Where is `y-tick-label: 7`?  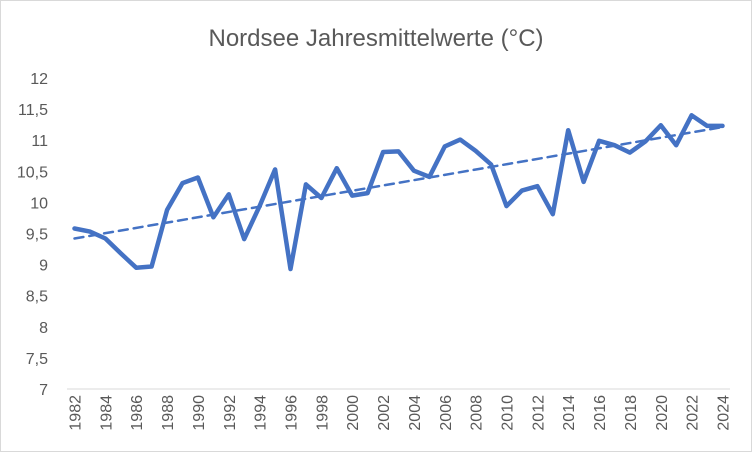
y-tick-label: 7 is located at coordinates (43, 390).